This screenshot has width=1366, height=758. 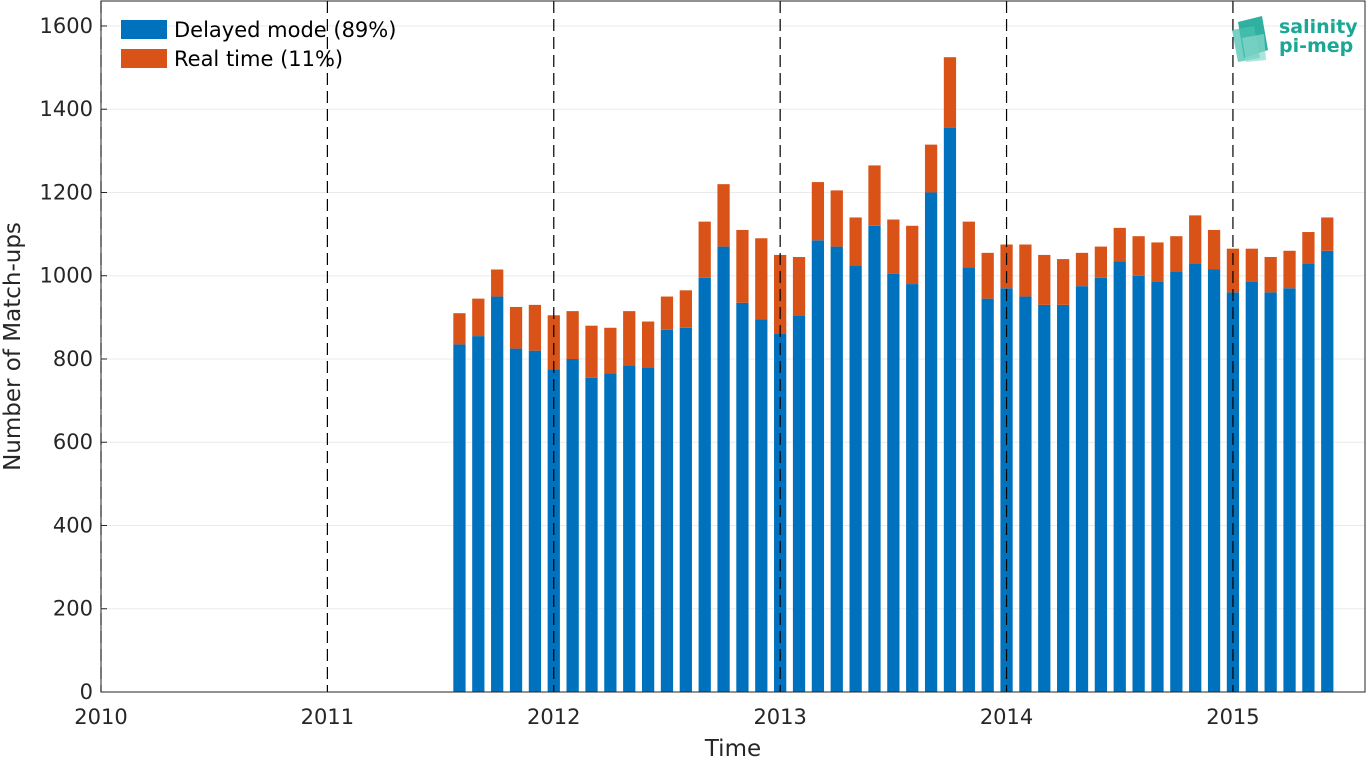 I want to click on logo-wave-icon, so click(x=1250, y=39).